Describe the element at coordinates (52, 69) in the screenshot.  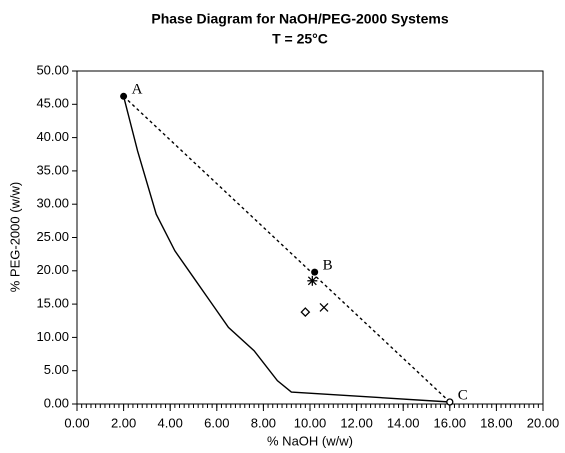
I see `y-tick-label: 50.00` at that location.